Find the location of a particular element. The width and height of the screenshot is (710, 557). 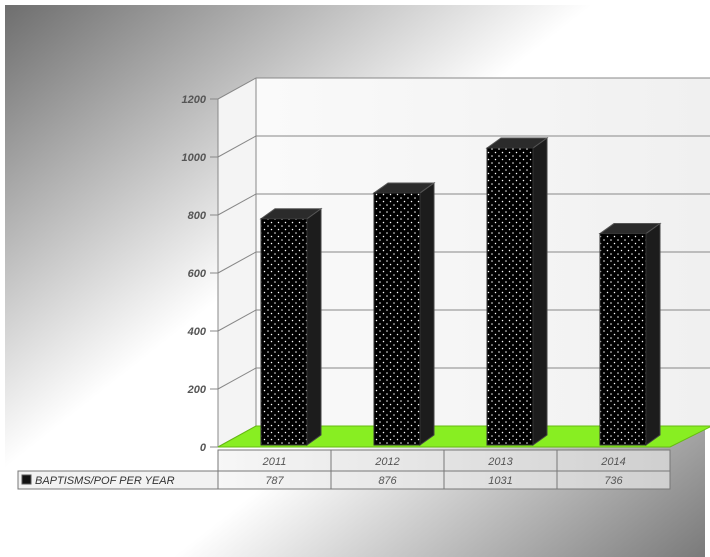

y-tick-label: 600 is located at coordinates (197, 274).